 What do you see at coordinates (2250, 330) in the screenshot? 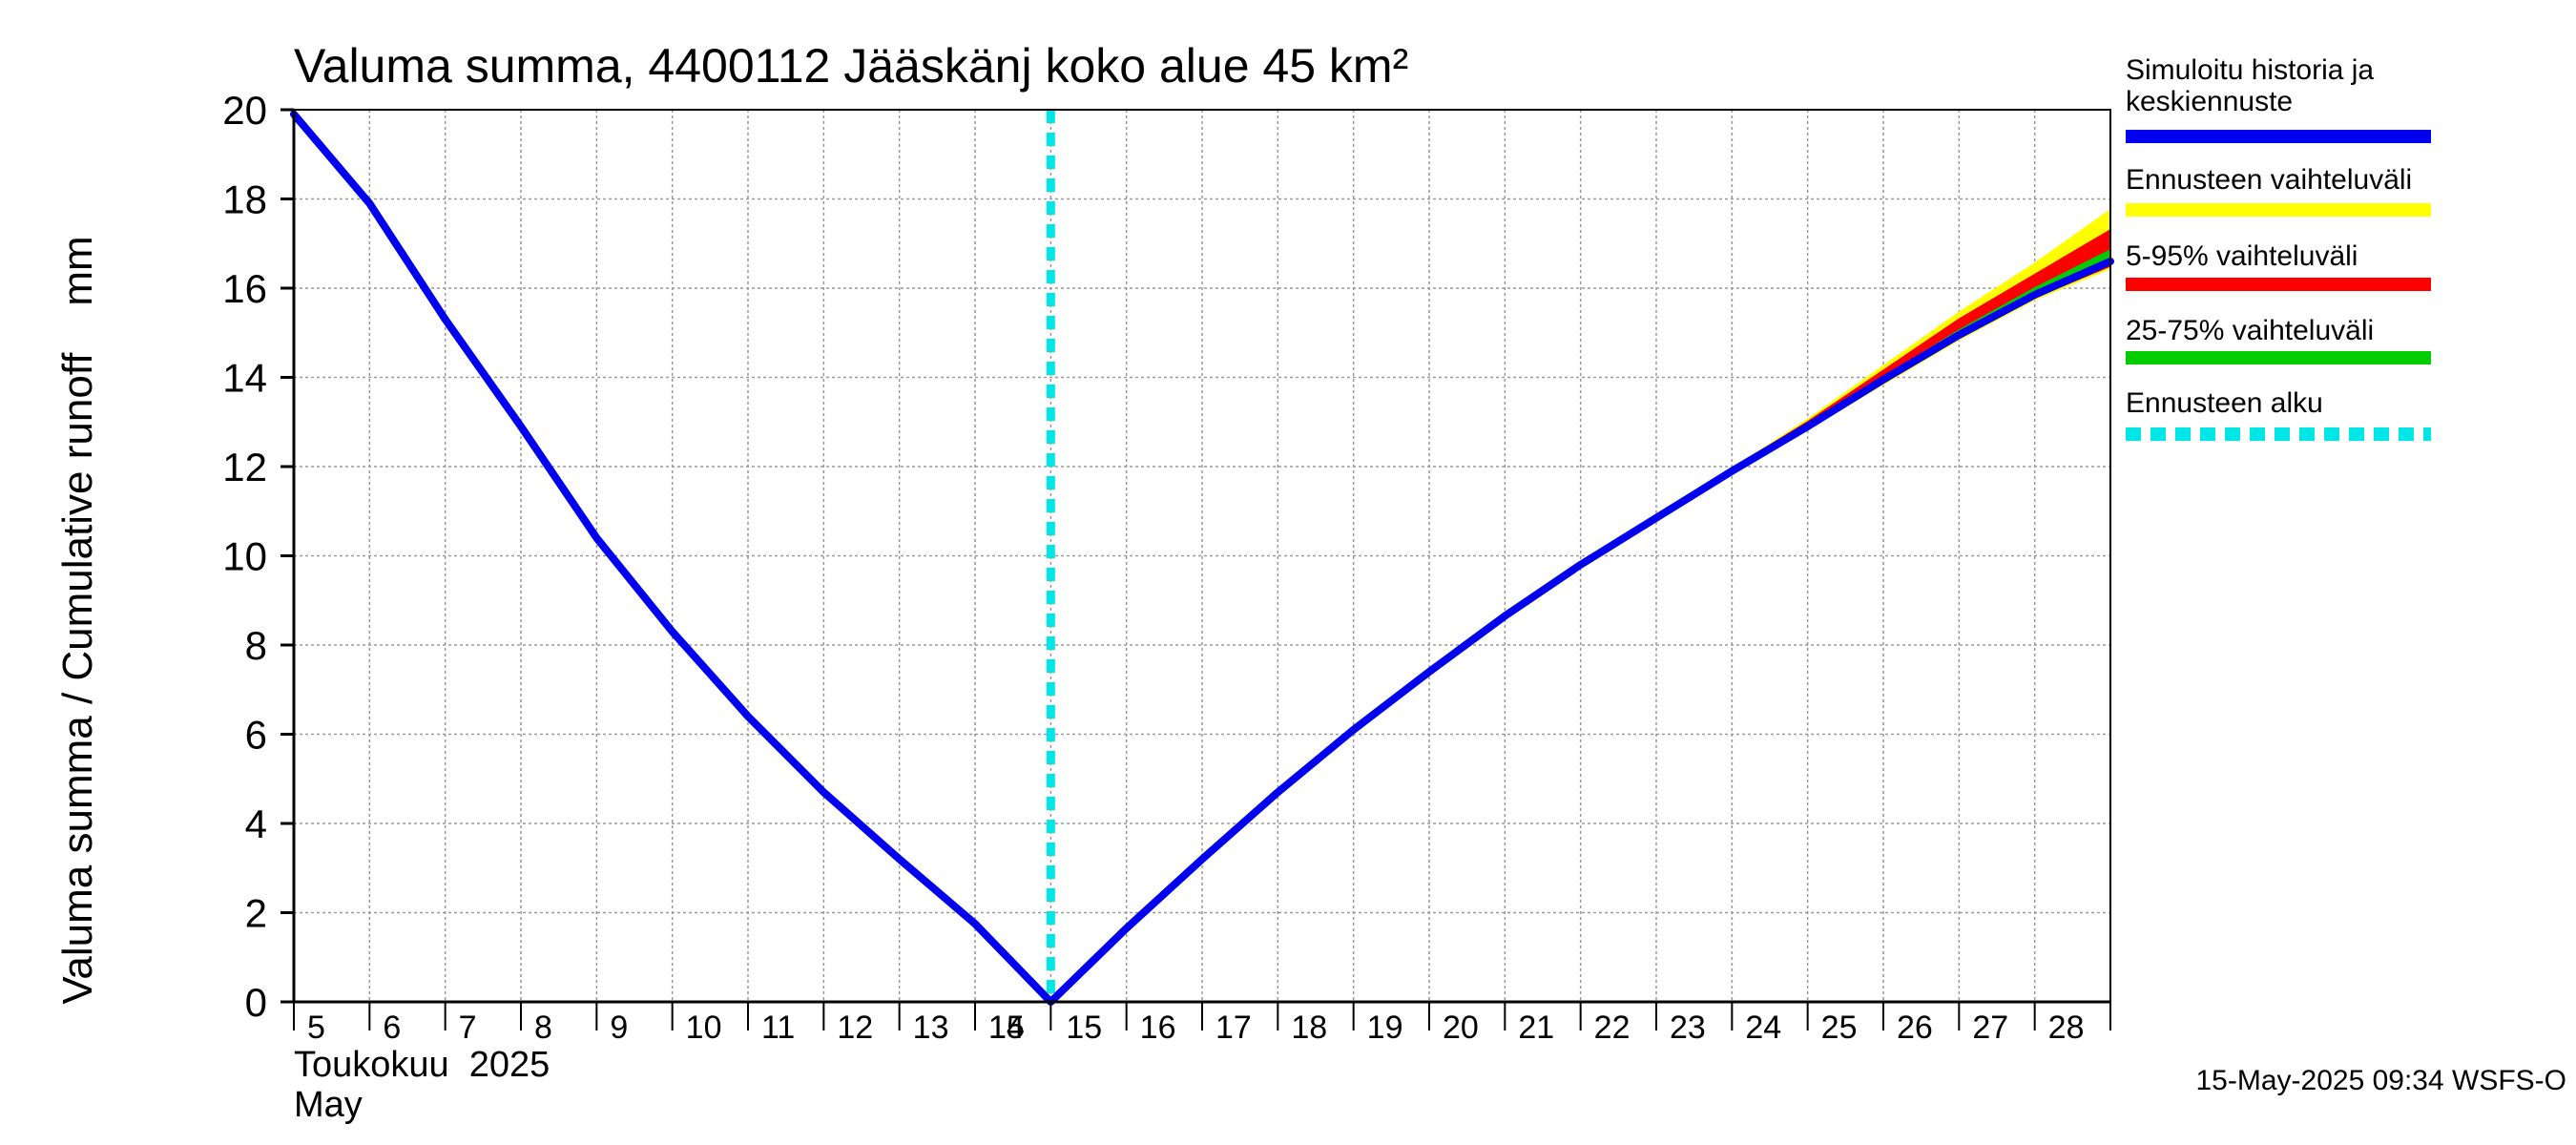
I see `legend-label: 25-75% vaihteluväli` at bounding box center [2250, 330].